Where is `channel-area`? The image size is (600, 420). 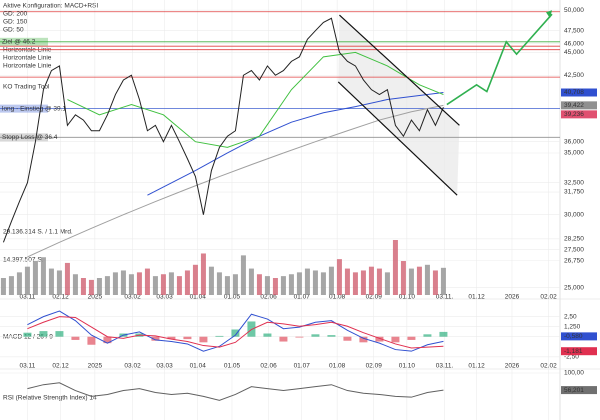 channel-area is located at coordinates (399, 105).